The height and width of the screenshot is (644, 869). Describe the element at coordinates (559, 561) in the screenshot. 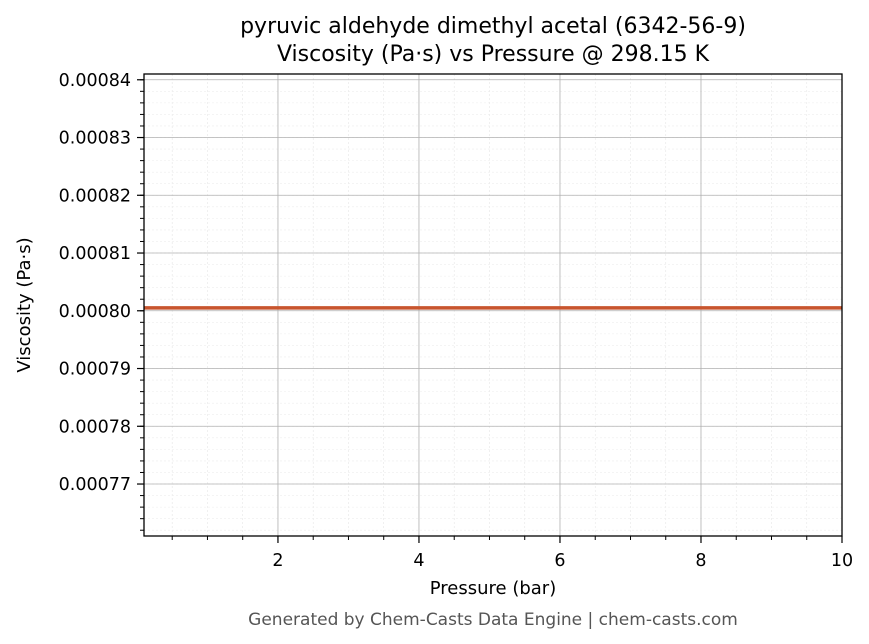

I see `x-tick-label: 6` at that location.